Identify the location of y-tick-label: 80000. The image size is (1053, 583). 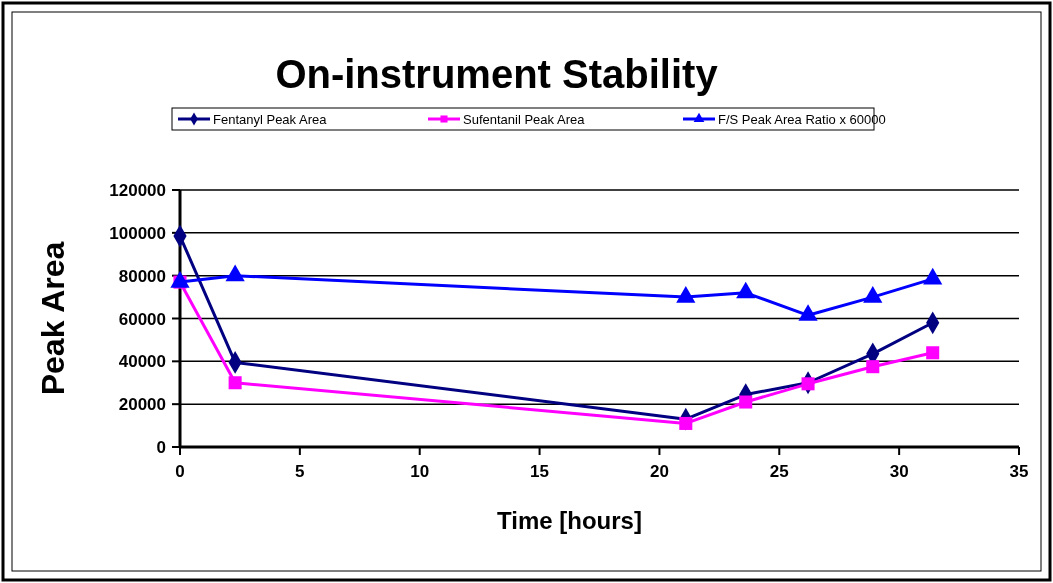
(142, 276).